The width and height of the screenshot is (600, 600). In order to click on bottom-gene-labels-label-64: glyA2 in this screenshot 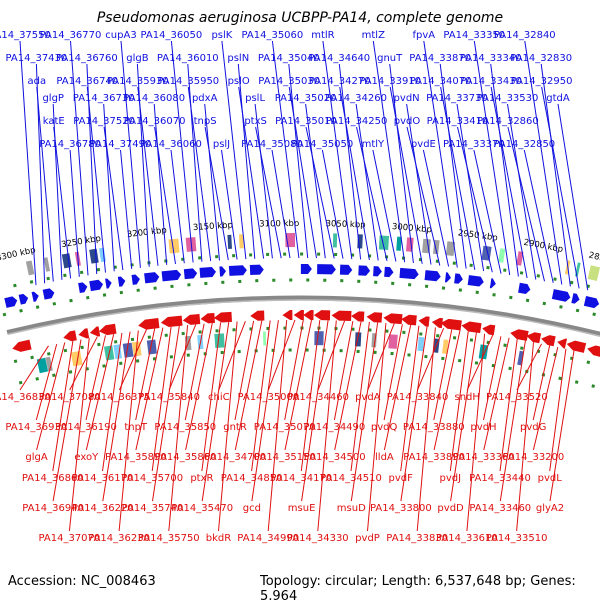, I will do `click(550, 508)`.